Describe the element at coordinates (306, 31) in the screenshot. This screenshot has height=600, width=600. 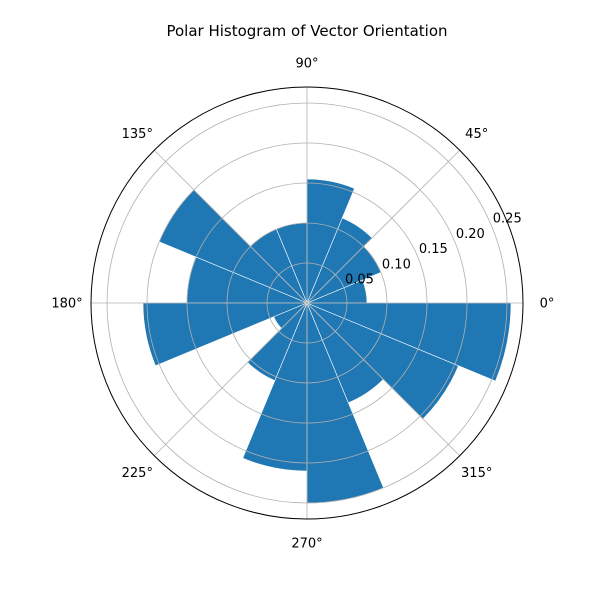
I see `chart-title: Polar Histogram of Vector Orientation` at that location.